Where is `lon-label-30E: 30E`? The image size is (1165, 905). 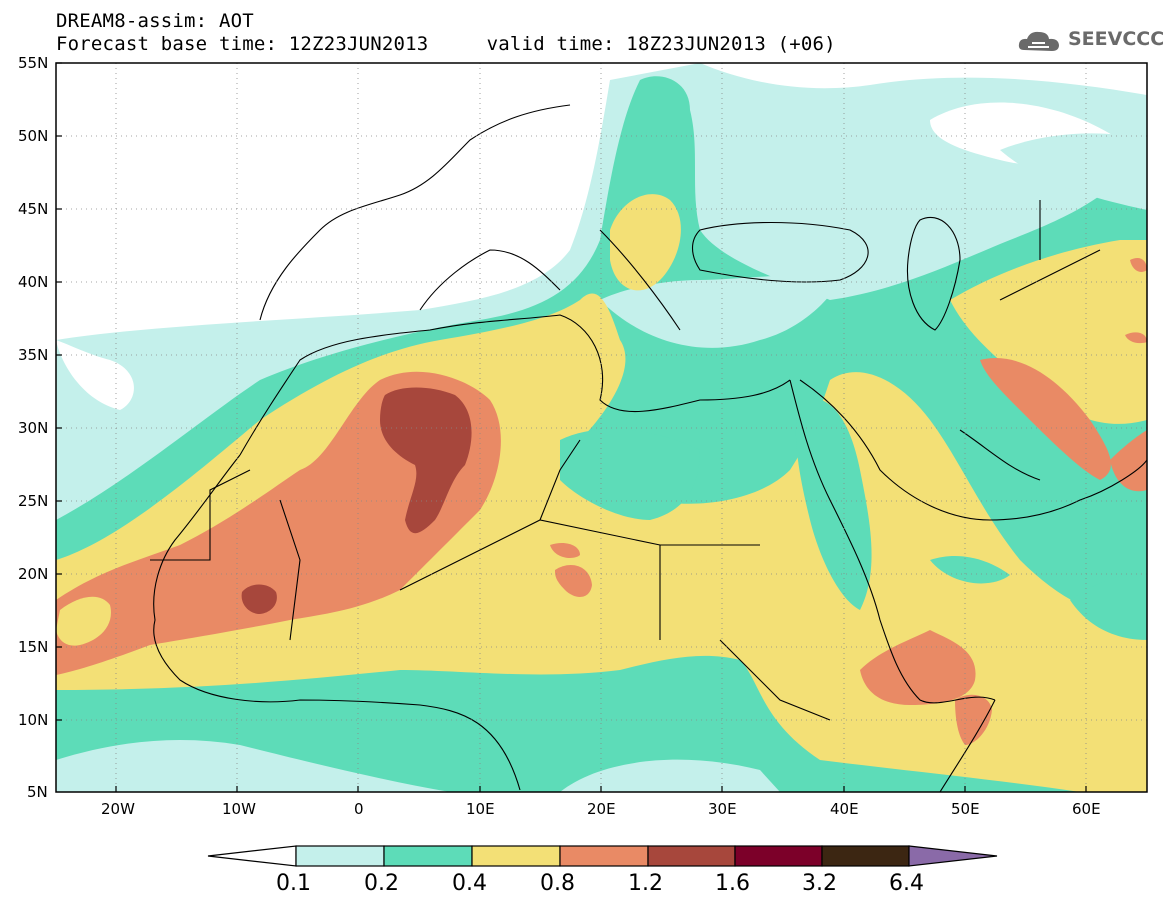 lon-label-30E: 30E is located at coordinates (722, 809).